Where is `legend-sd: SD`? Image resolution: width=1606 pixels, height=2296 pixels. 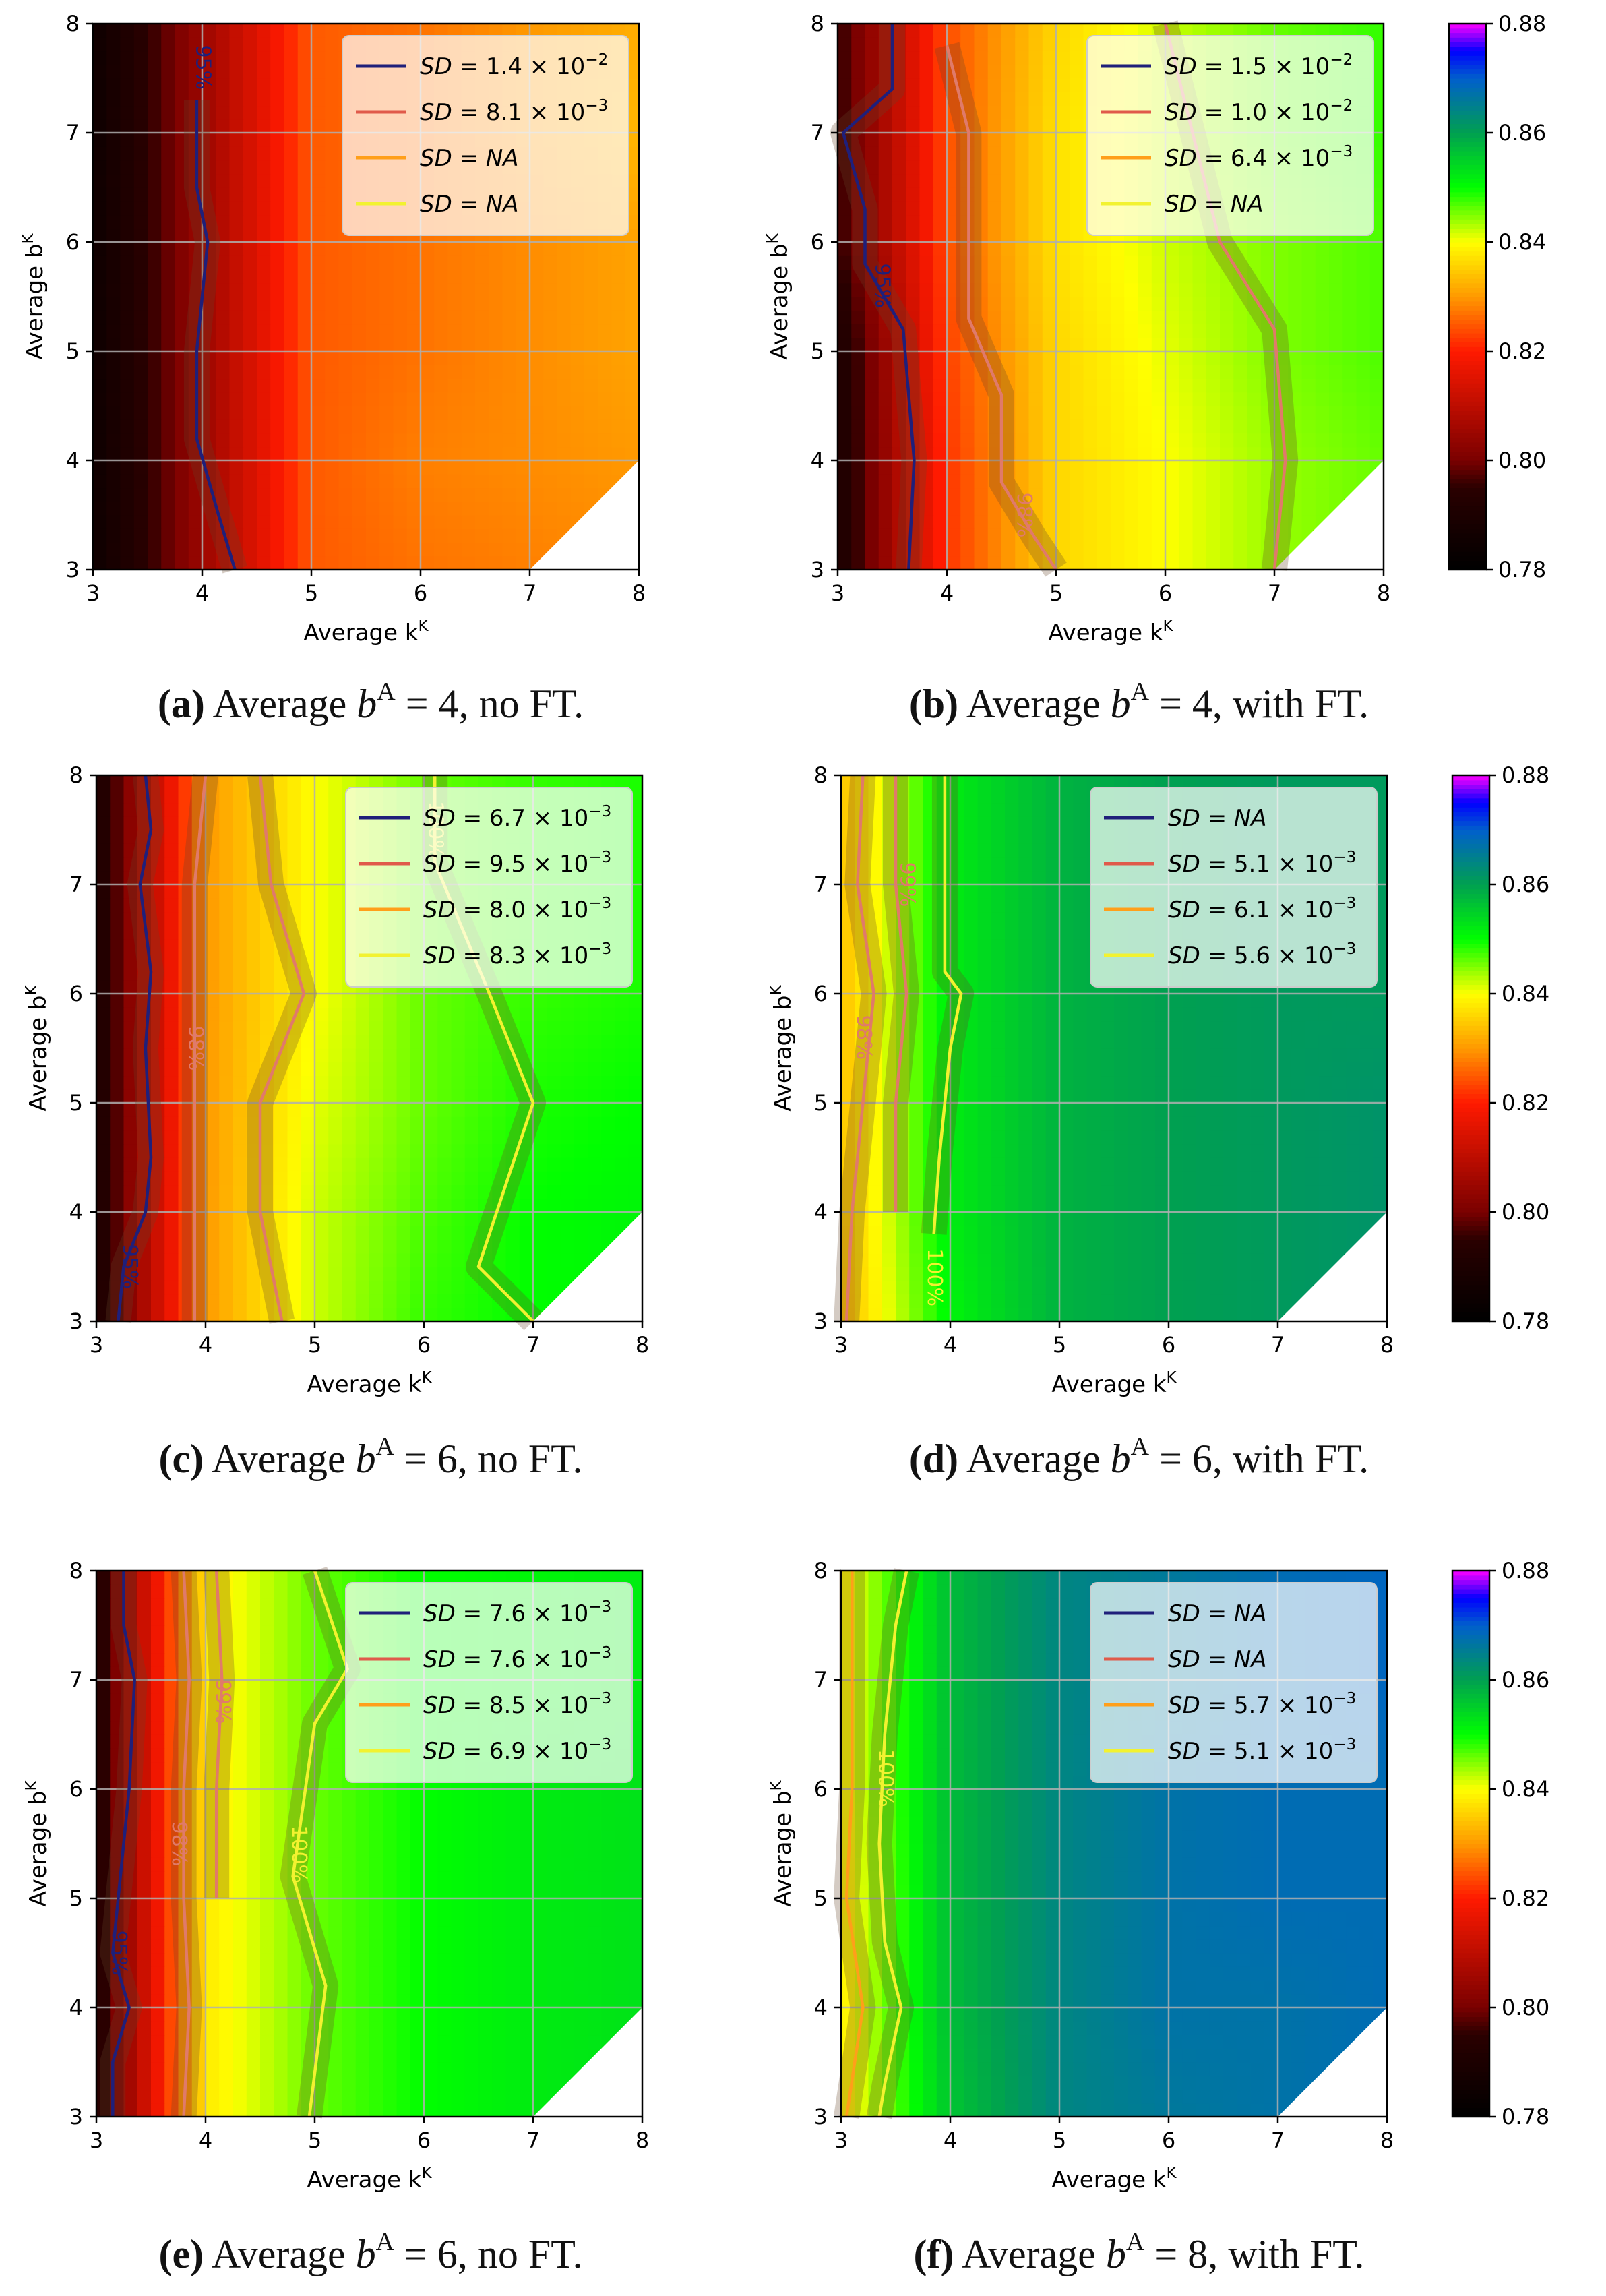
legend-sd: SD is located at coordinates (439, 818).